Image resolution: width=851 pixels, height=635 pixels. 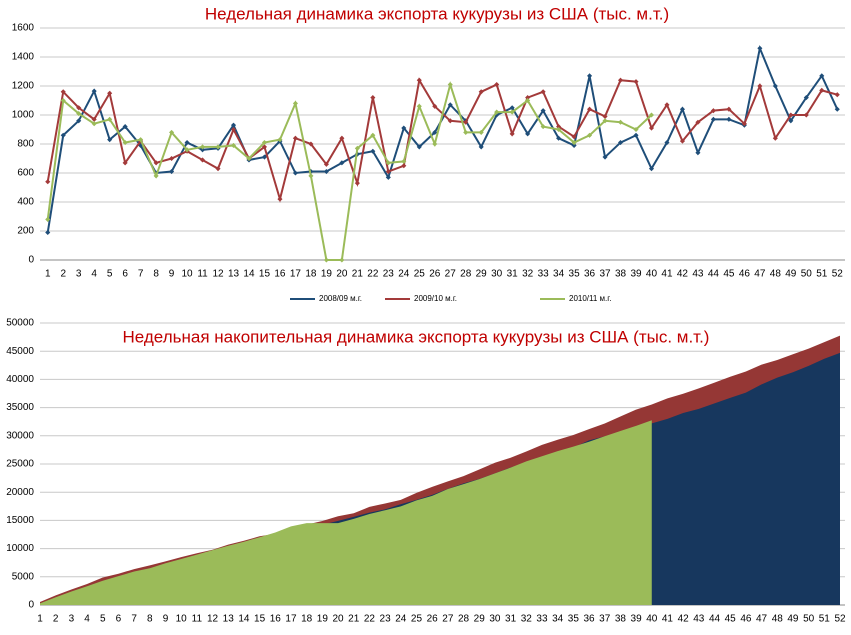 I want to click on x-tick-label: 3, so click(x=79, y=274).